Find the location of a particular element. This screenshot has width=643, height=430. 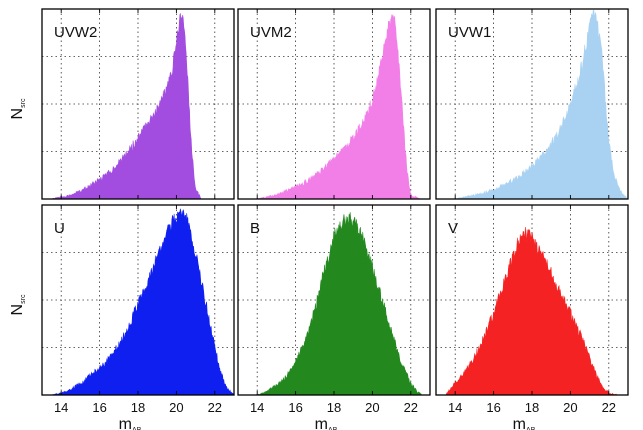

panel-label: UVW2 is located at coordinates (75, 32).